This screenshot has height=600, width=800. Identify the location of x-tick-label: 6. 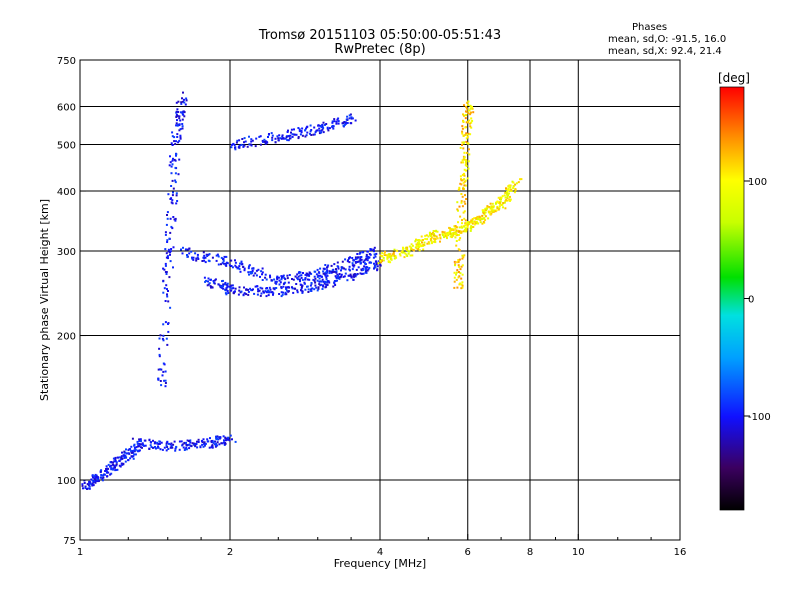
(468, 552).